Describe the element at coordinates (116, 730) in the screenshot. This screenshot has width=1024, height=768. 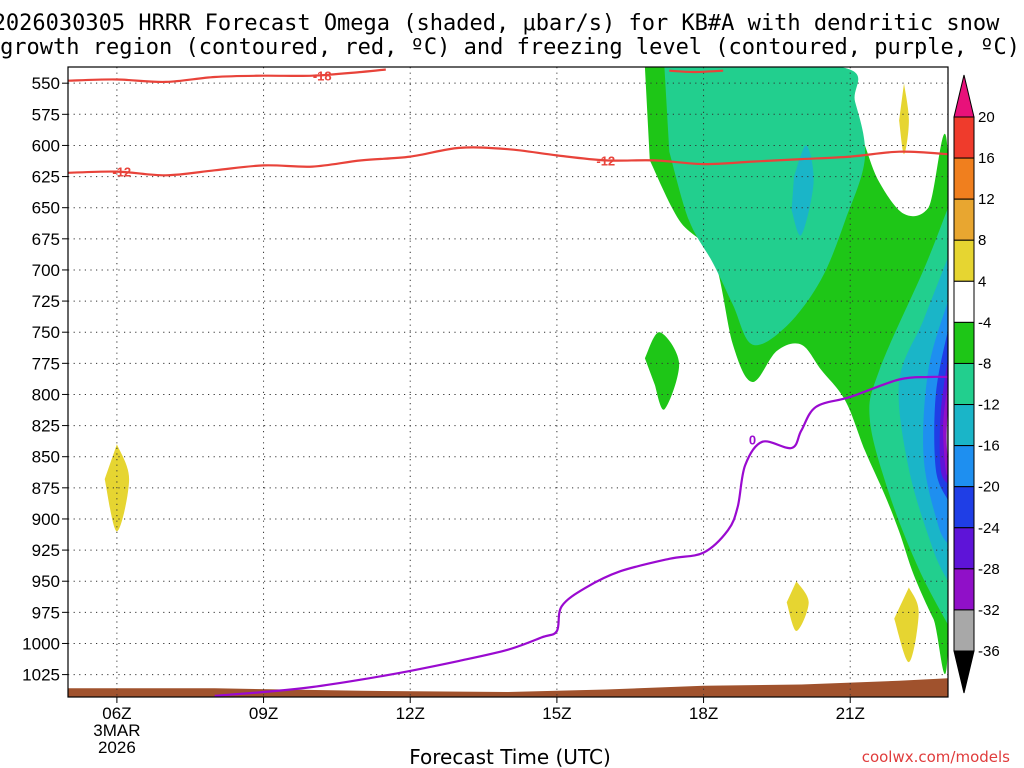
I see `xtick-date: 3MAR` at that location.